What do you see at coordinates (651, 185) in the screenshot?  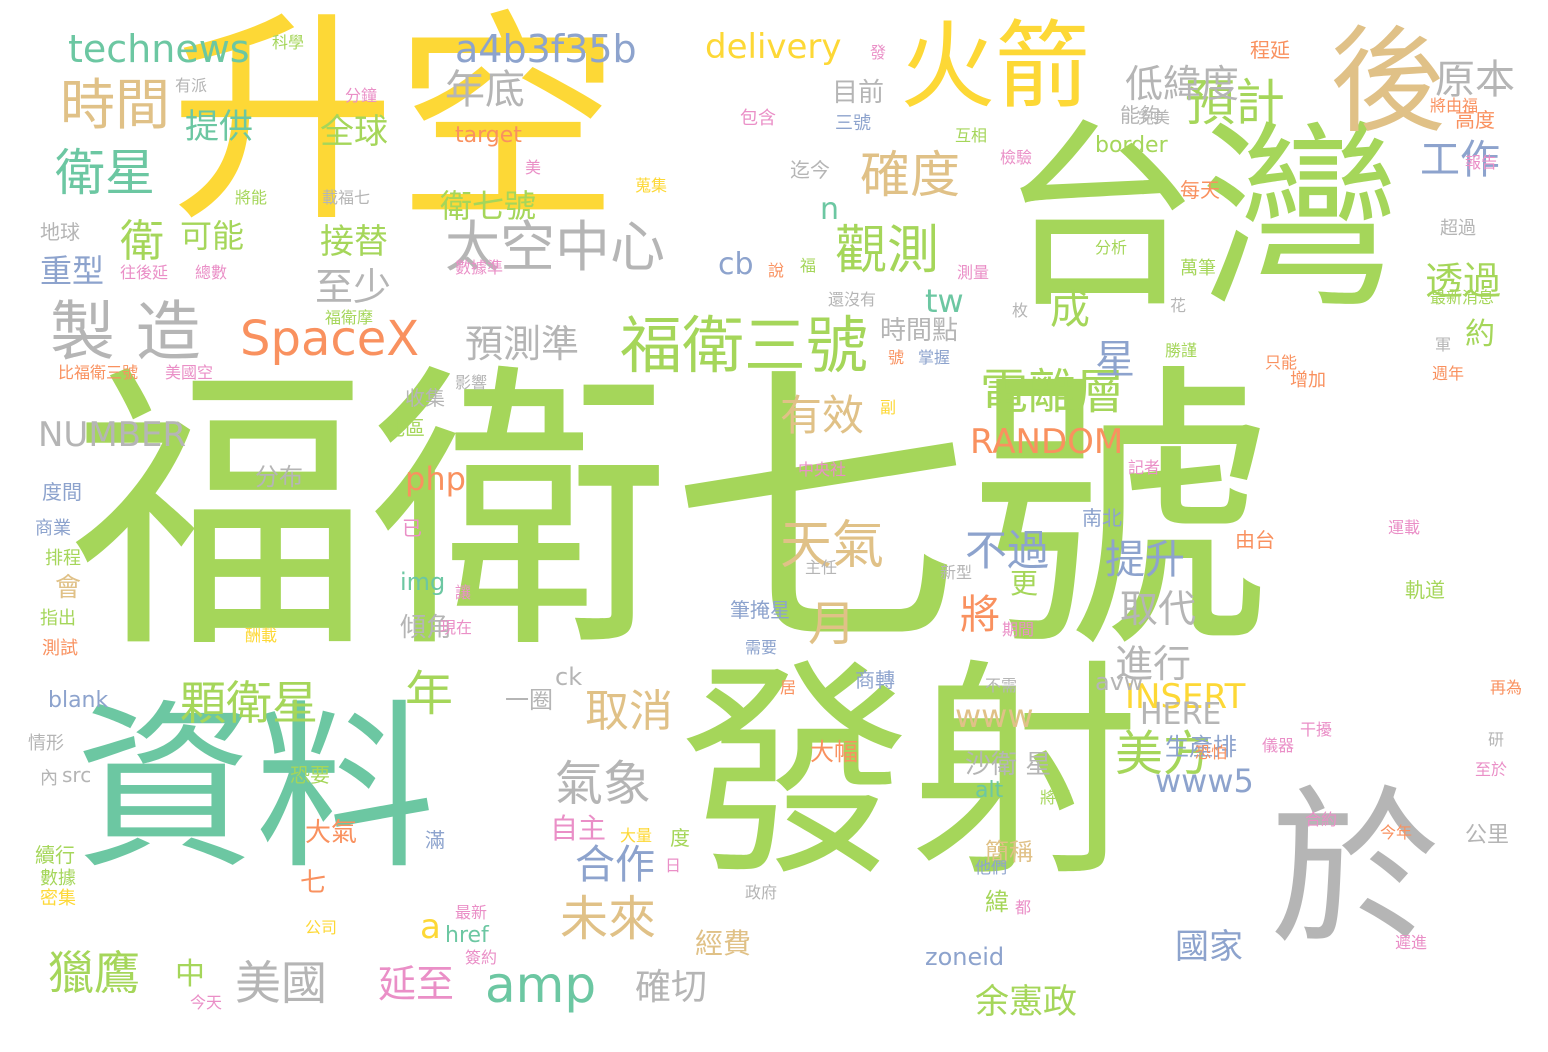 I see `word-194: 蒐集` at bounding box center [651, 185].